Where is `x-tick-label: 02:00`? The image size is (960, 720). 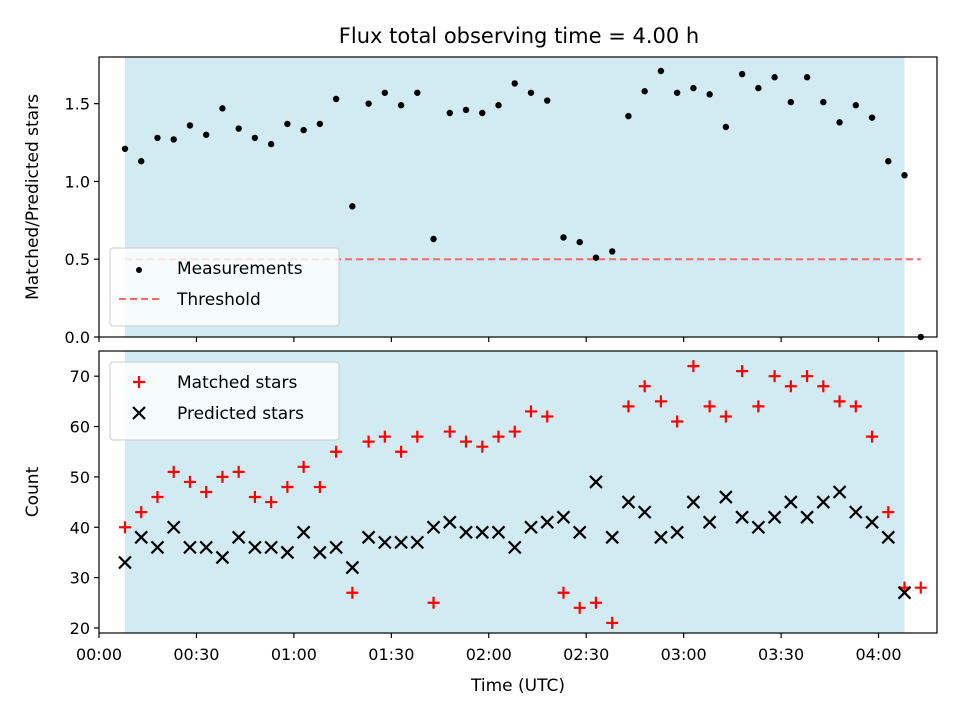 x-tick-label: 02:00 is located at coordinates (489, 654).